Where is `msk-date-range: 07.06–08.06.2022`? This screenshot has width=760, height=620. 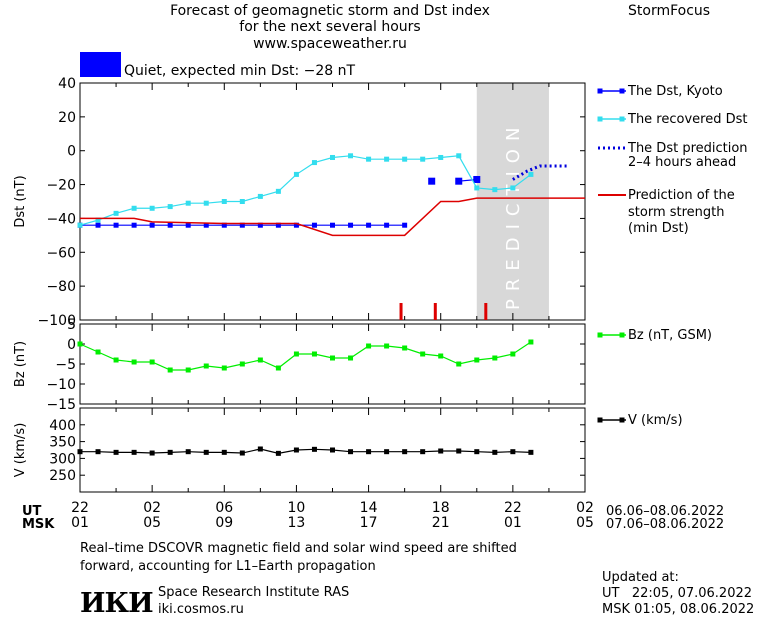
msk-date-range: 07.06–08.06.2022 is located at coordinates (665, 524).